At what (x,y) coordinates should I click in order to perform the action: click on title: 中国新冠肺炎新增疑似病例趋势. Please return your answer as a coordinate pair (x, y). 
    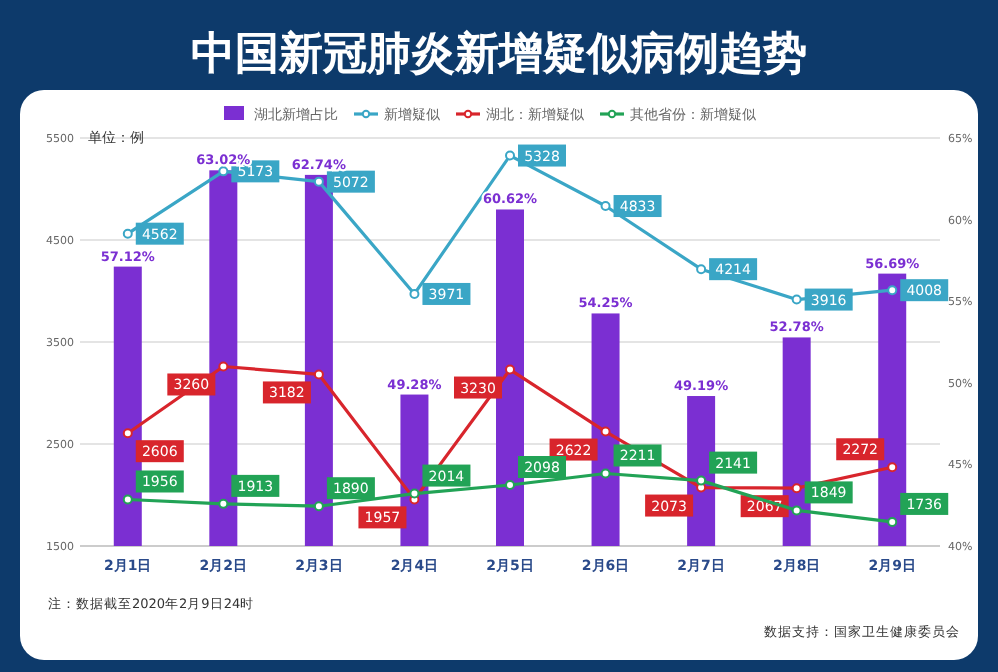
    Looking at the image, I should click on (499, 55).